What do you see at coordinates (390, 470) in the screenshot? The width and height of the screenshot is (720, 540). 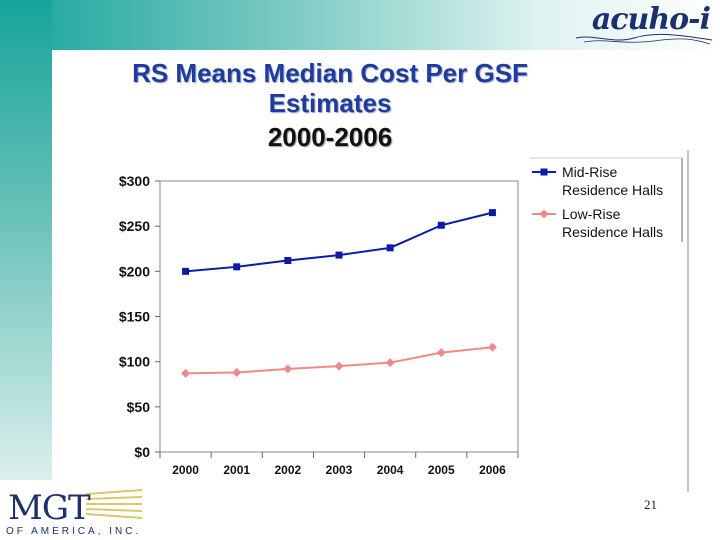 I see `x-tick-label: 2004` at bounding box center [390, 470].